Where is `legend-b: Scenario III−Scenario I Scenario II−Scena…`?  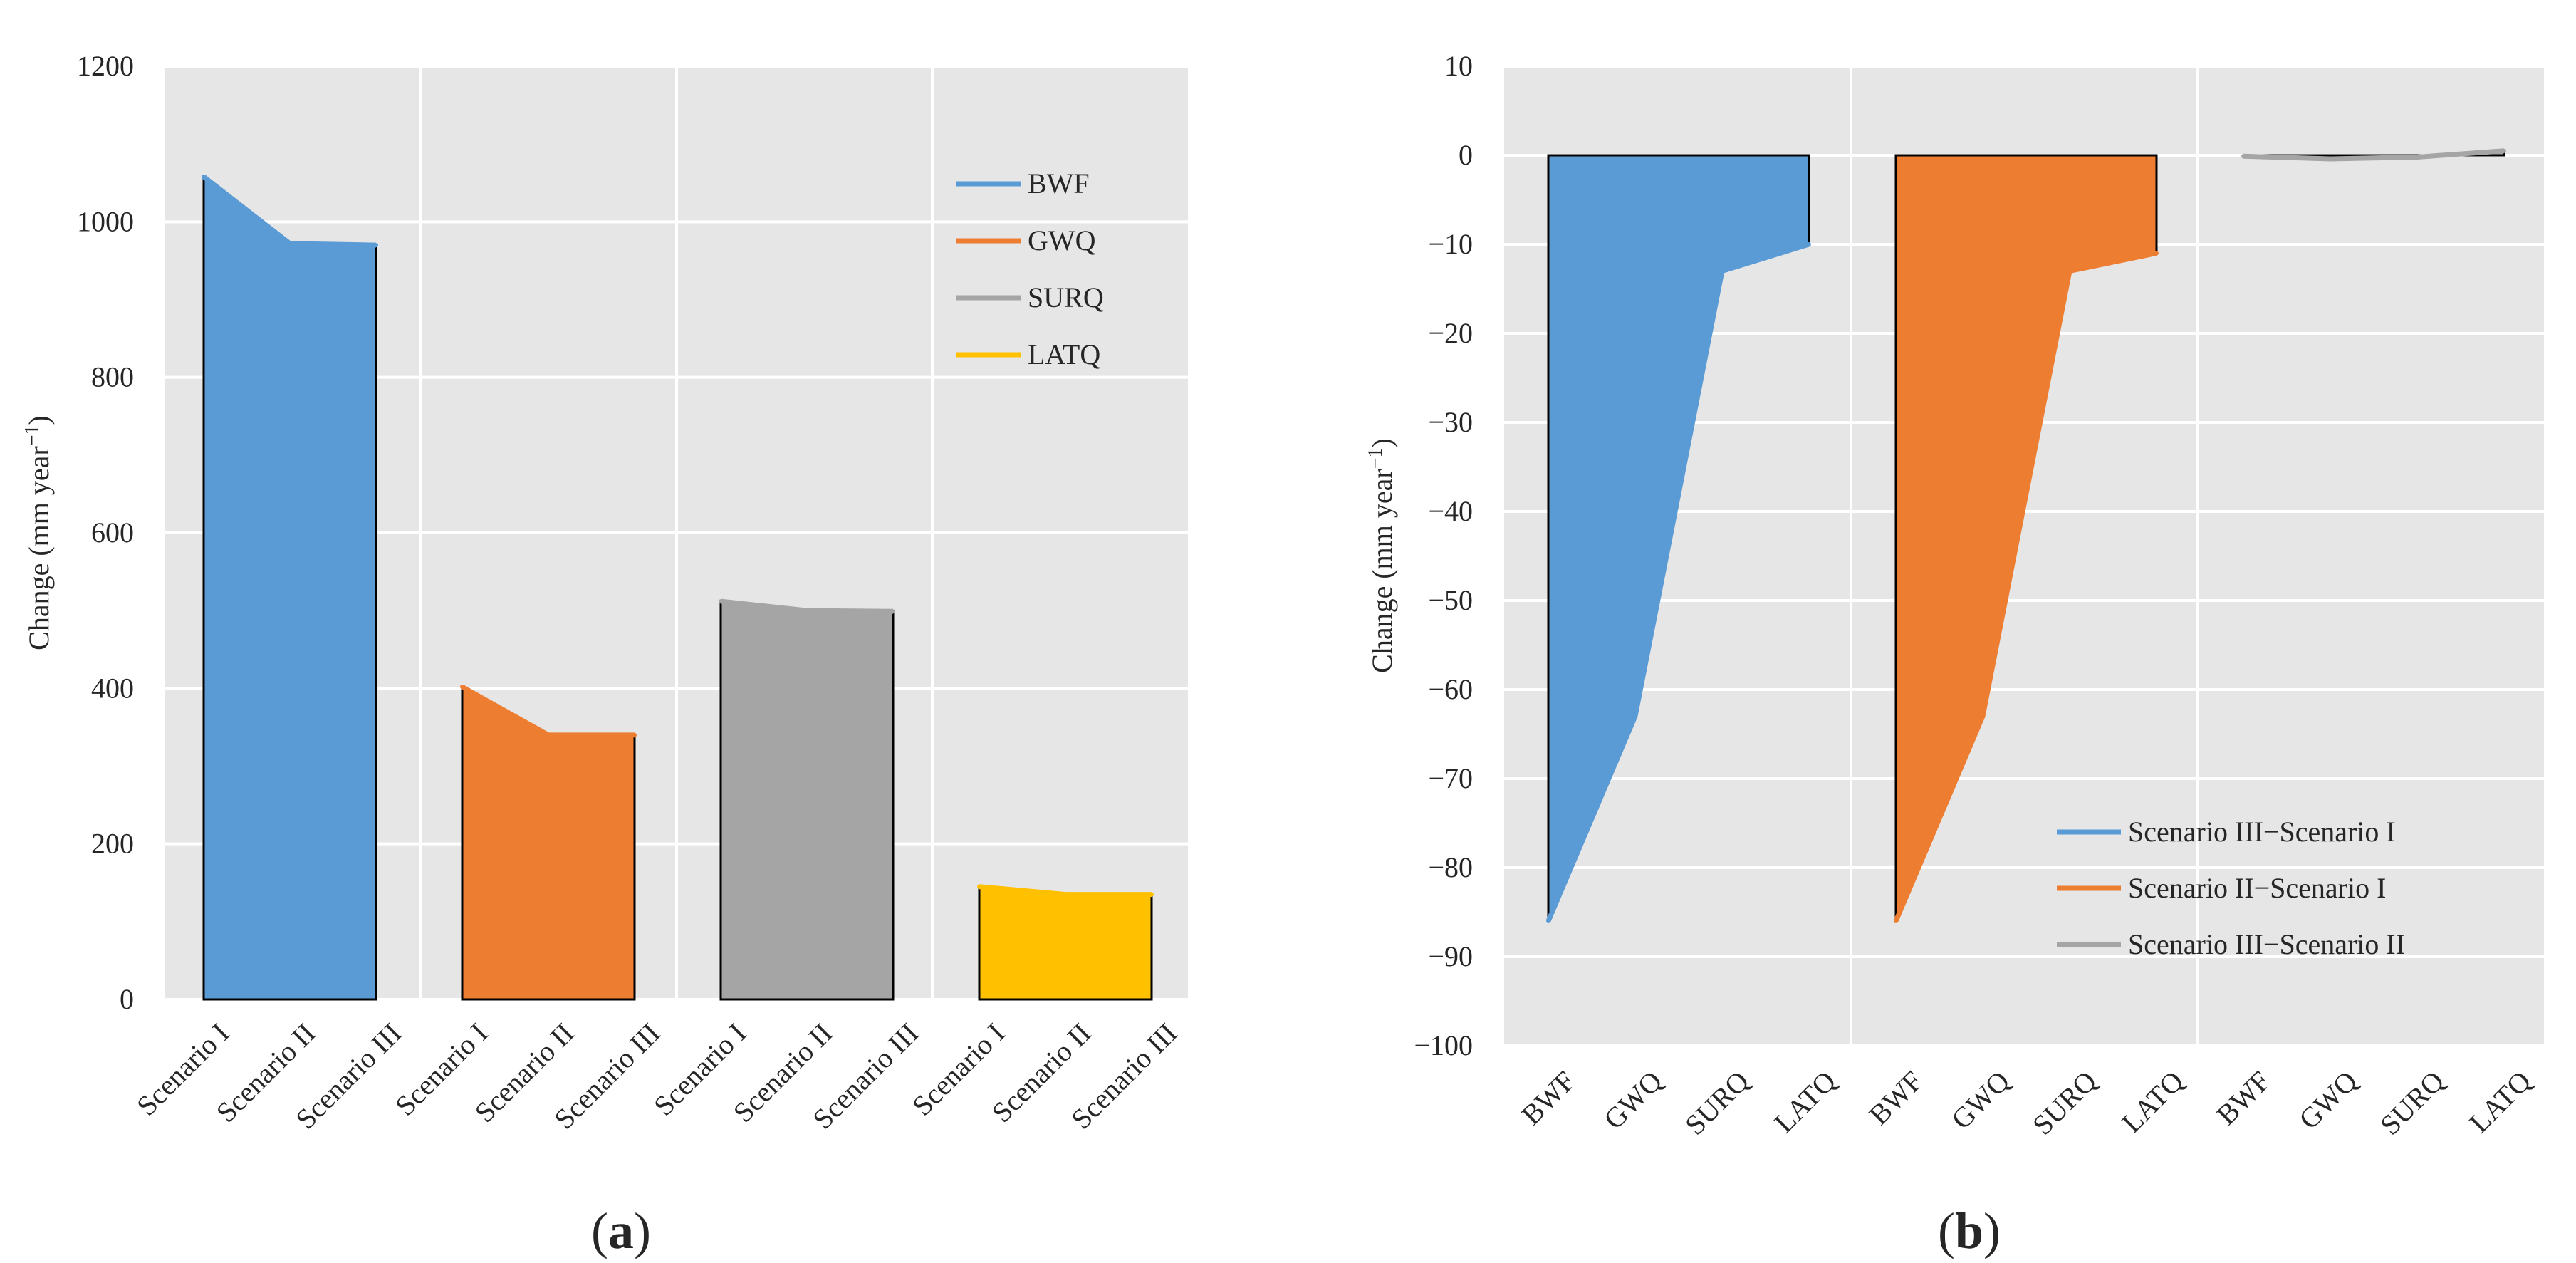
legend-b: Scenario III−Scenario I Scenario II−Scena… is located at coordinates (2231, 888).